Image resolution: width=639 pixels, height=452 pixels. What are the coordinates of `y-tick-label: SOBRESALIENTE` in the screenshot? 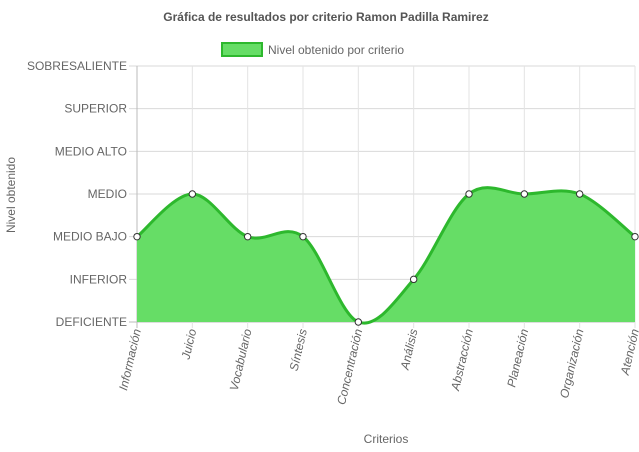 It's located at (77, 66).